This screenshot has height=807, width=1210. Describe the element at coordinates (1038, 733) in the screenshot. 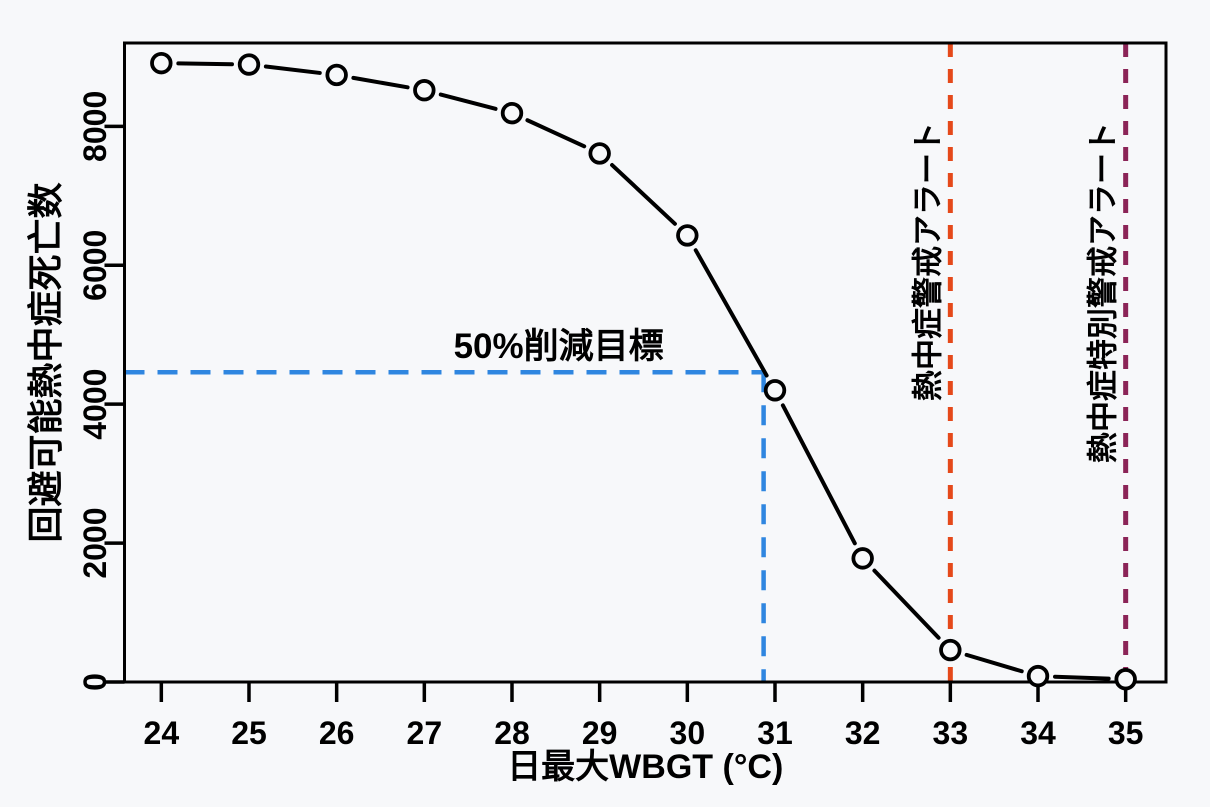

I see `x-tick-label: 34` at that location.